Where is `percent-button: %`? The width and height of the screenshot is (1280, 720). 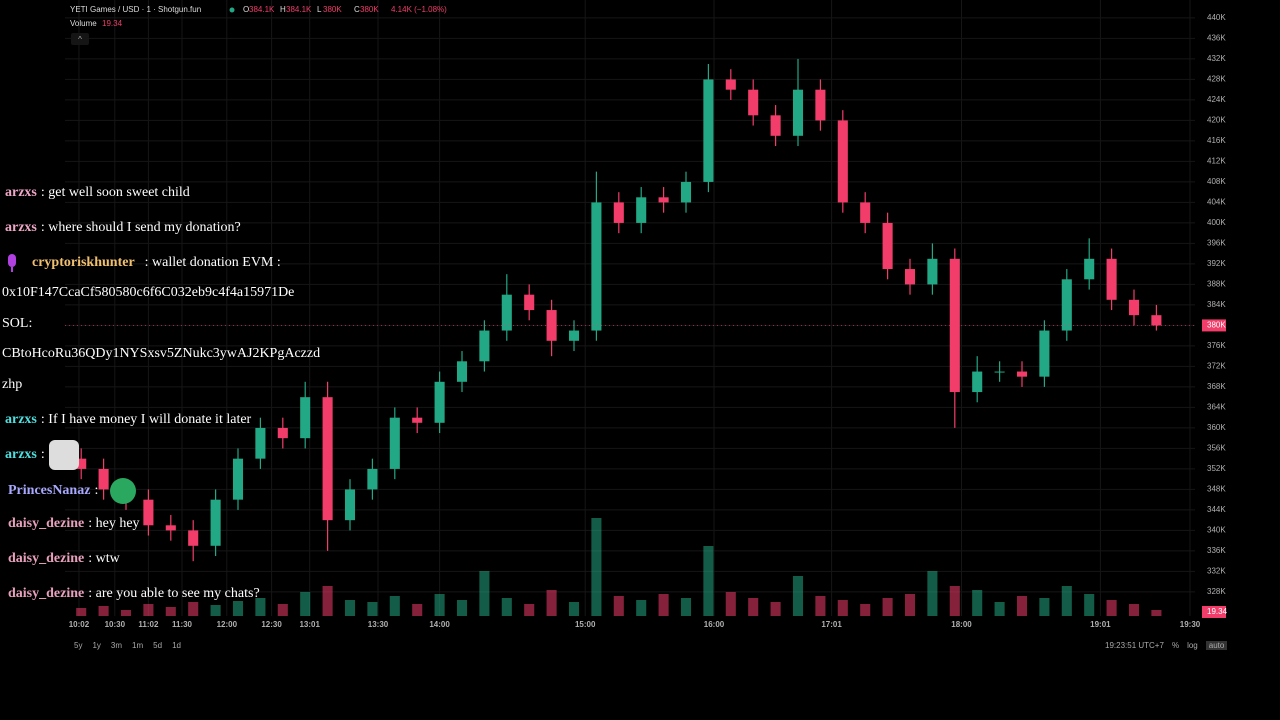
percent-button: % is located at coordinates (1175, 645).